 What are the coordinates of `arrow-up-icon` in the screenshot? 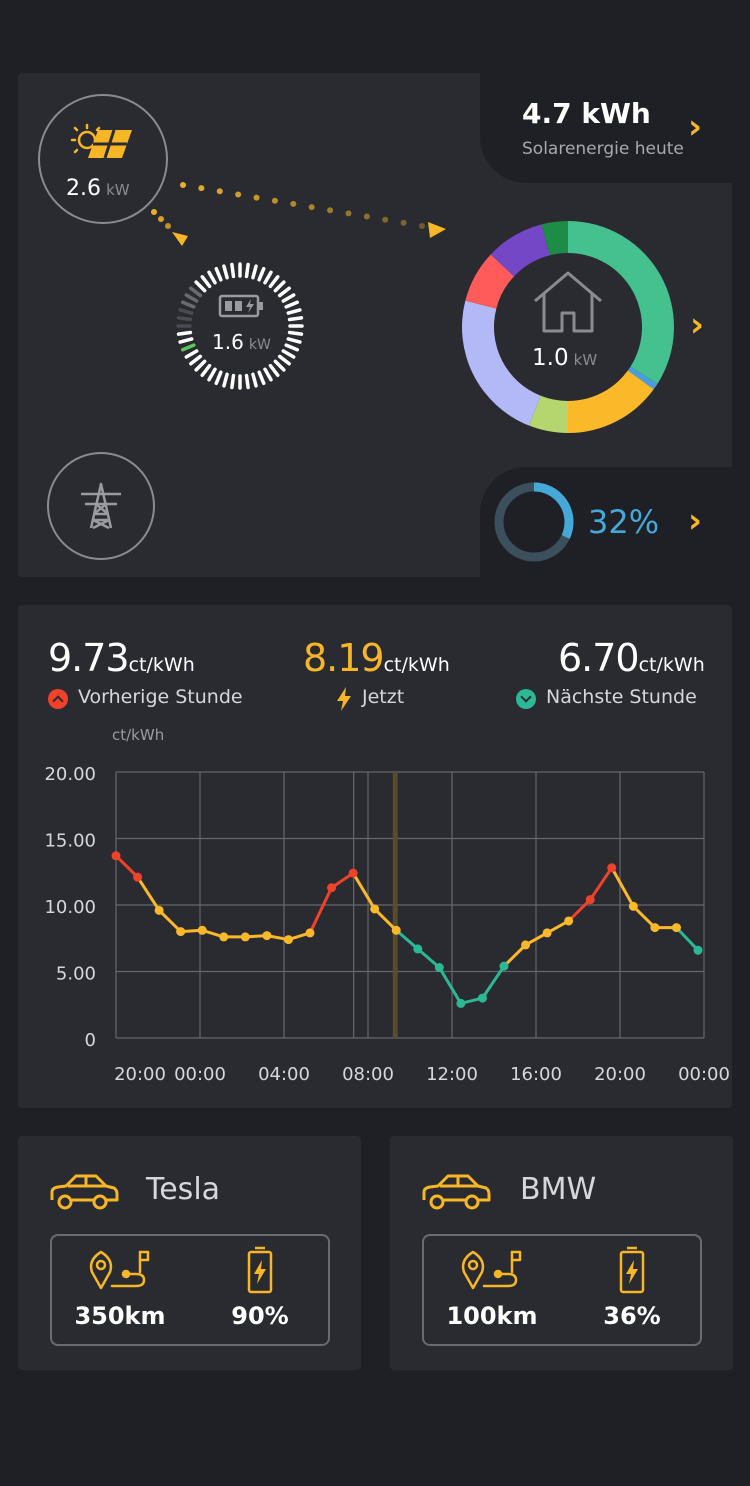 It's located at (58, 698).